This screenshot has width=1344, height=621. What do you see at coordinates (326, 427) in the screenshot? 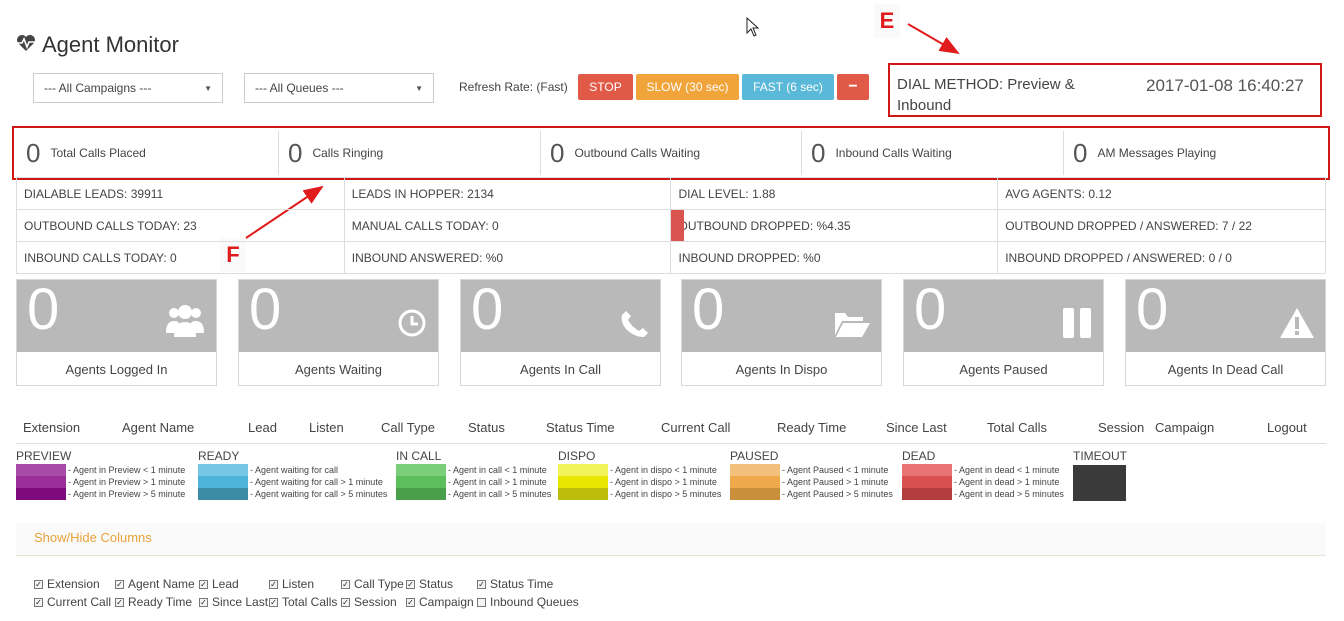
I see `column-header-listen: Listen` at bounding box center [326, 427].